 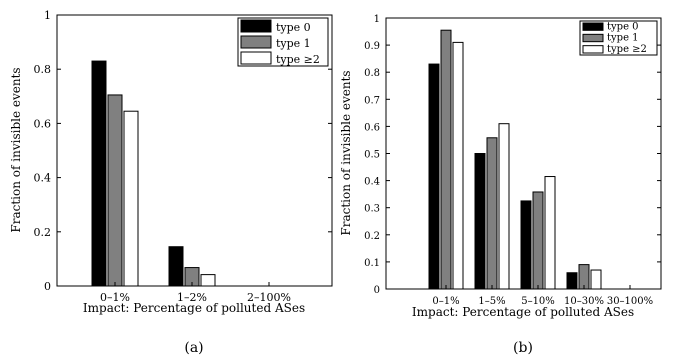 What do you see at coordinates (372, 155) in the screenshot?
I see `y-tick-label: 0.5` at bounding box center [372, 155].